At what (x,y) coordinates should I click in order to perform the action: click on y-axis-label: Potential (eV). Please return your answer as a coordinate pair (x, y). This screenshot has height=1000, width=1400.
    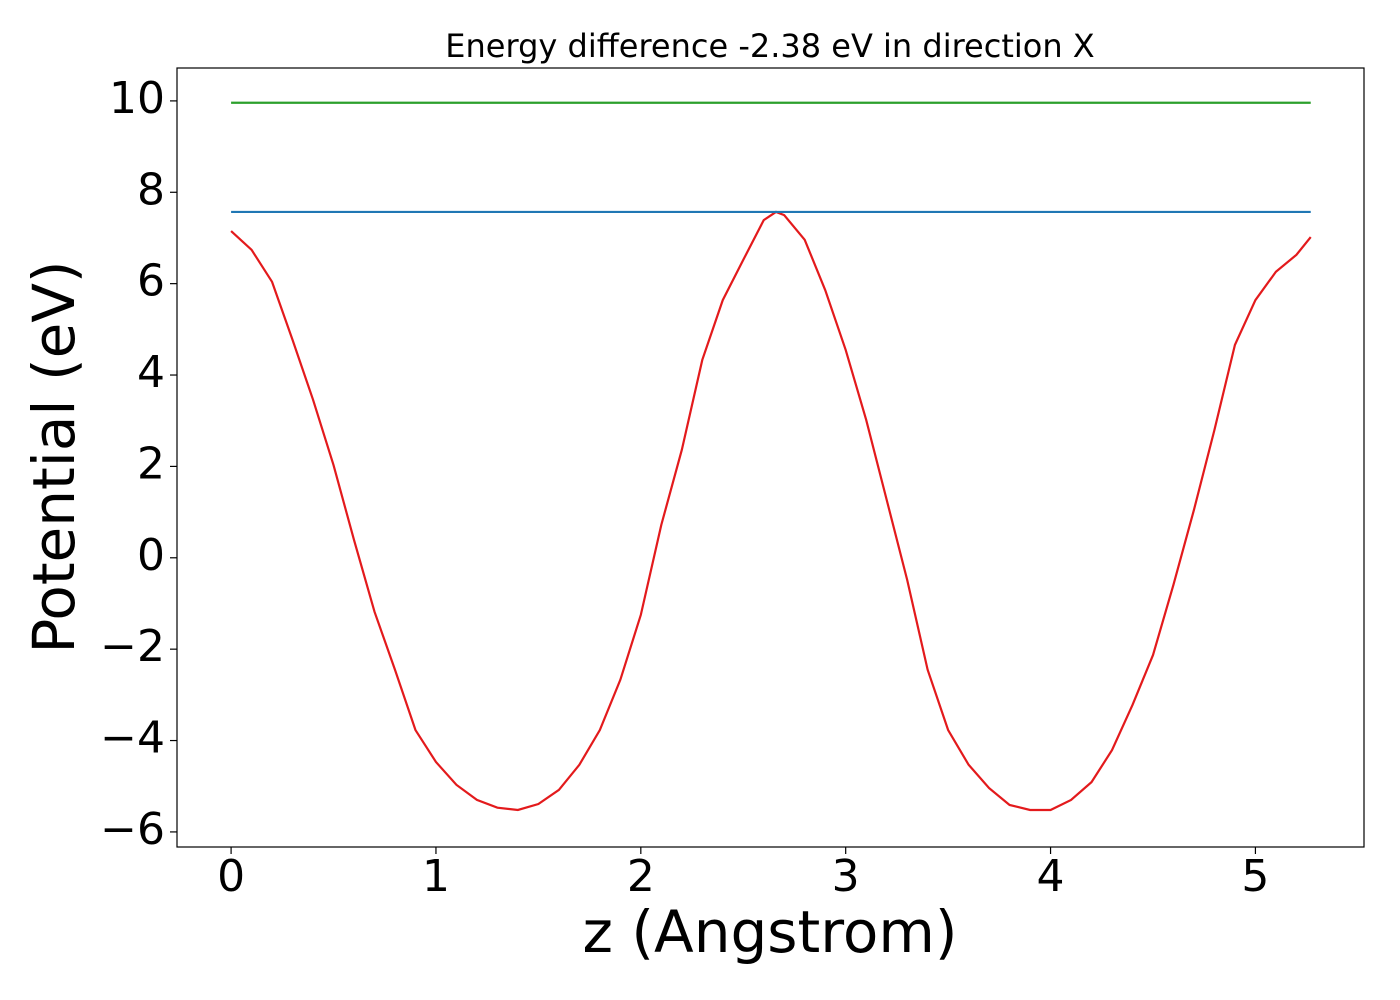
    Looking at the image, I should click on (54, 456).